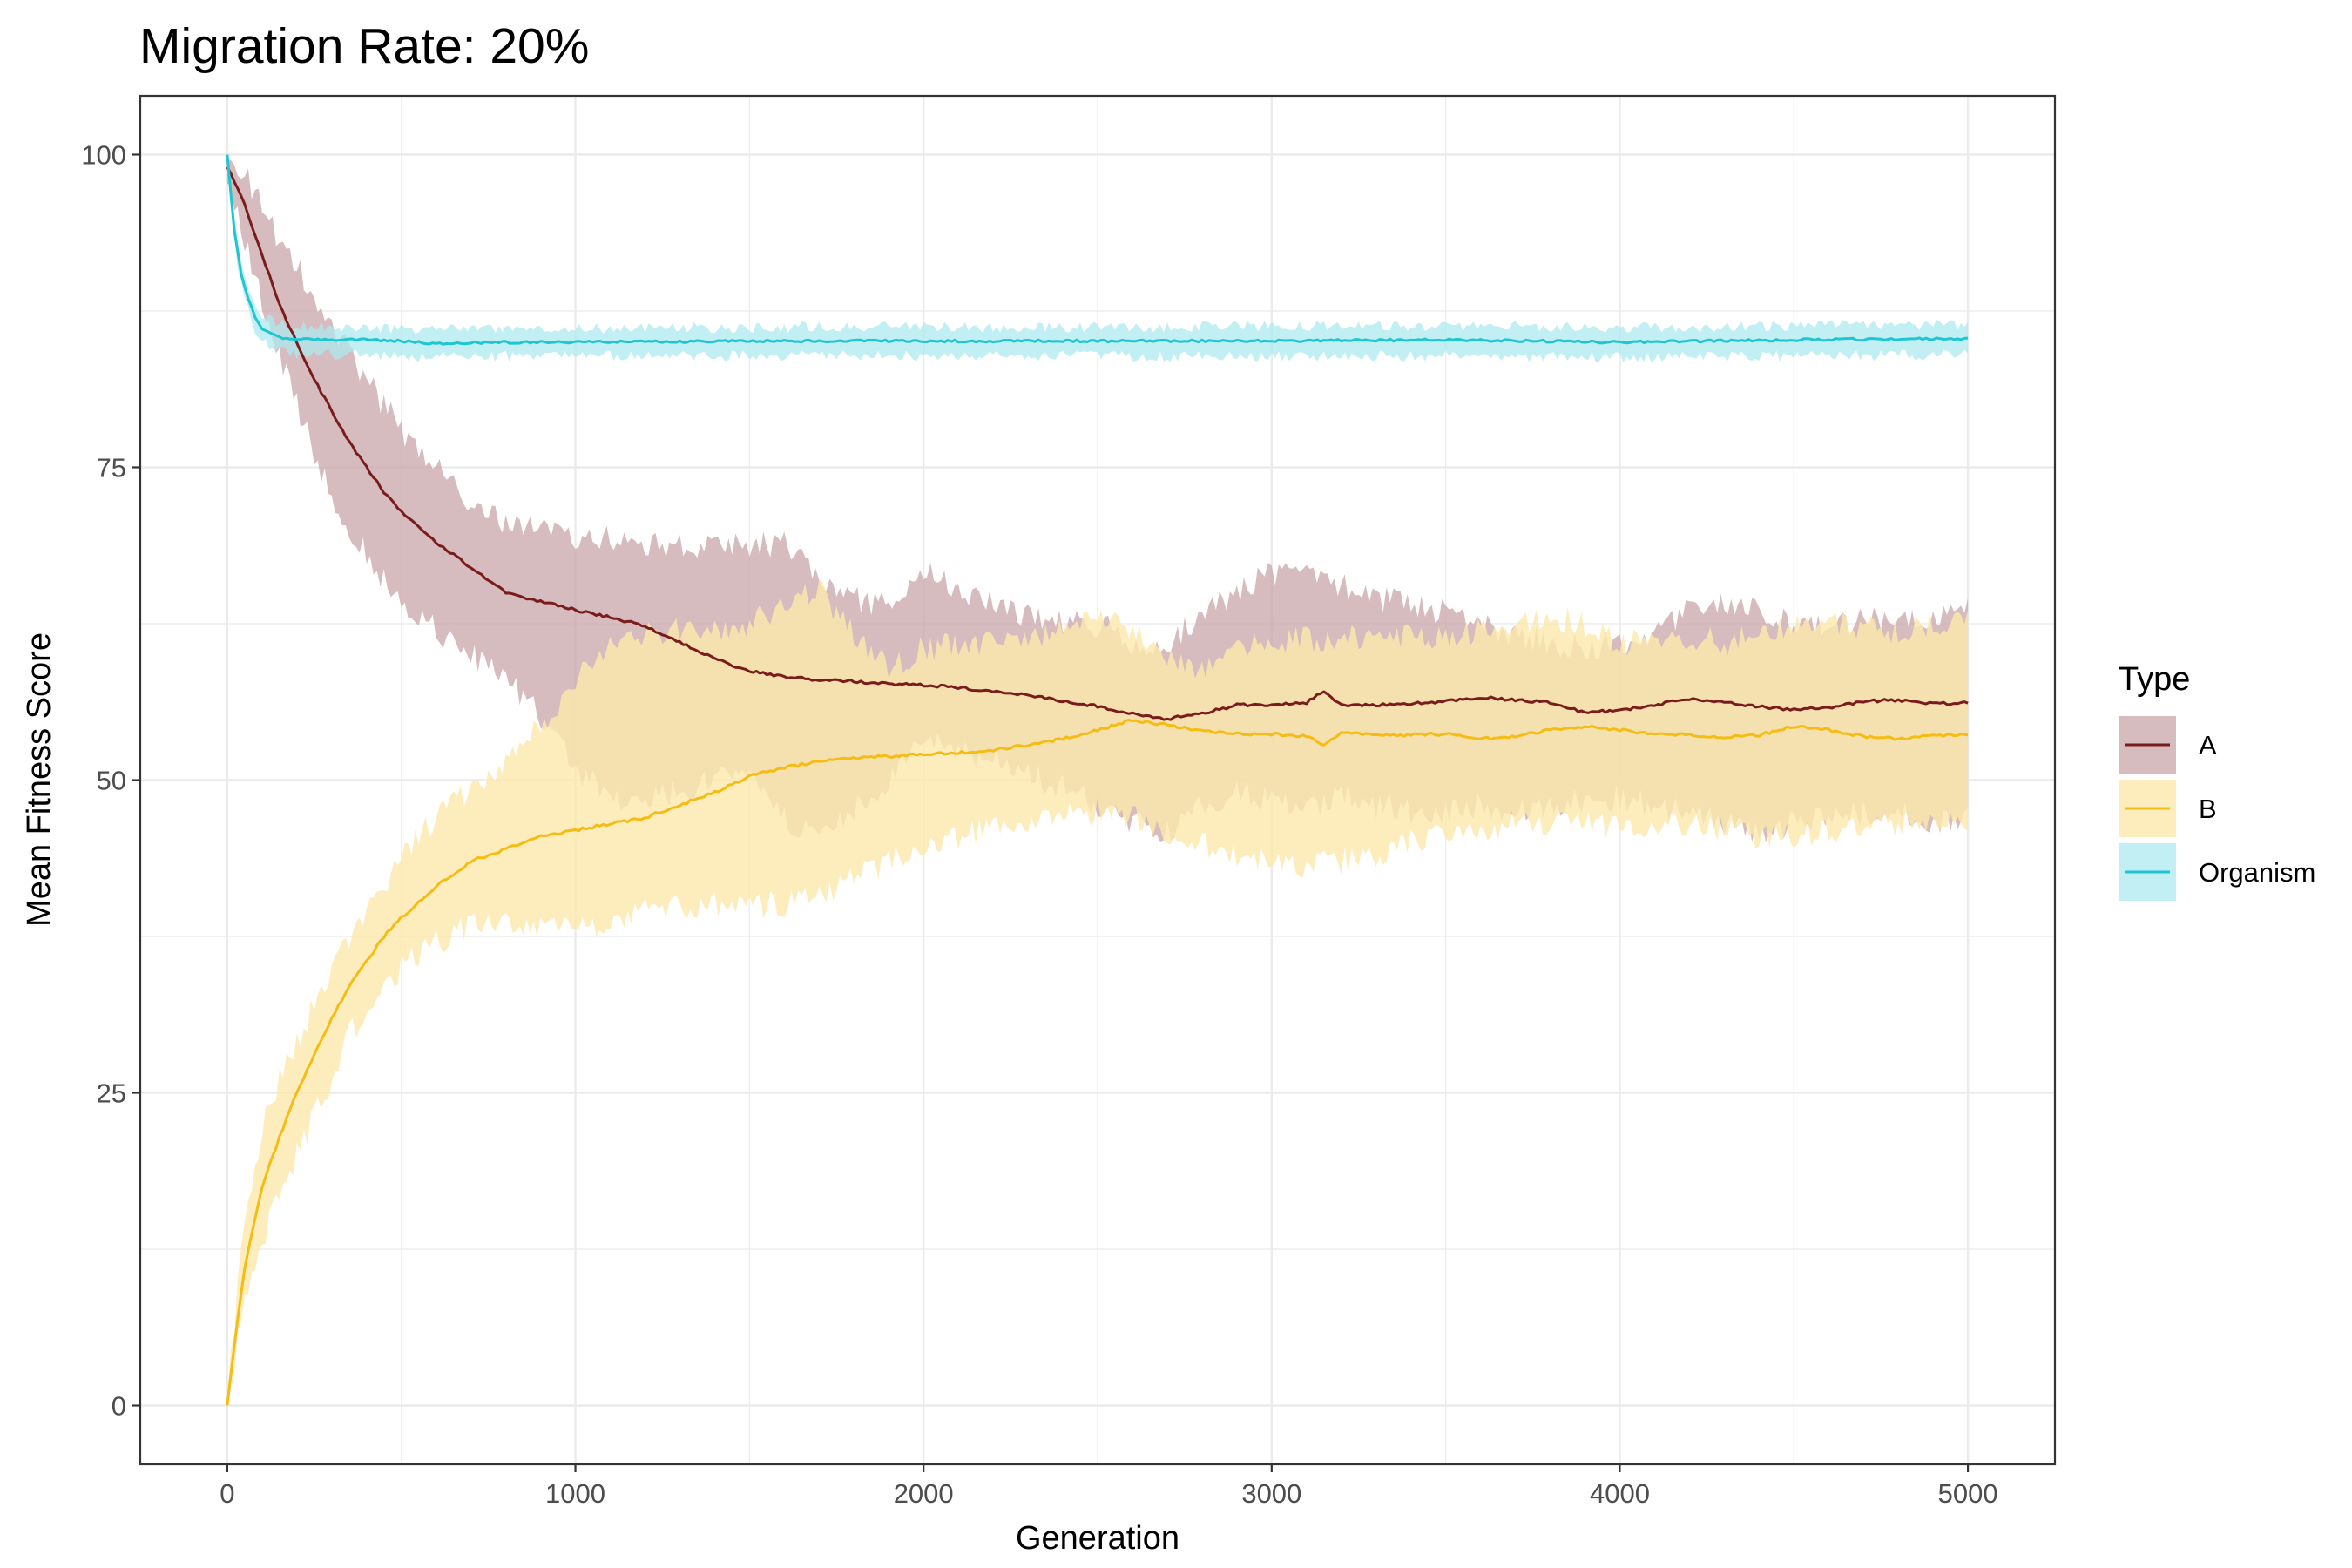 The image size is (2352, 1568). What do you see at coordinates (1620, 1493) in the screenshot?
I see `x-tick-label: 4000` at bounding box center [1620, 1493].